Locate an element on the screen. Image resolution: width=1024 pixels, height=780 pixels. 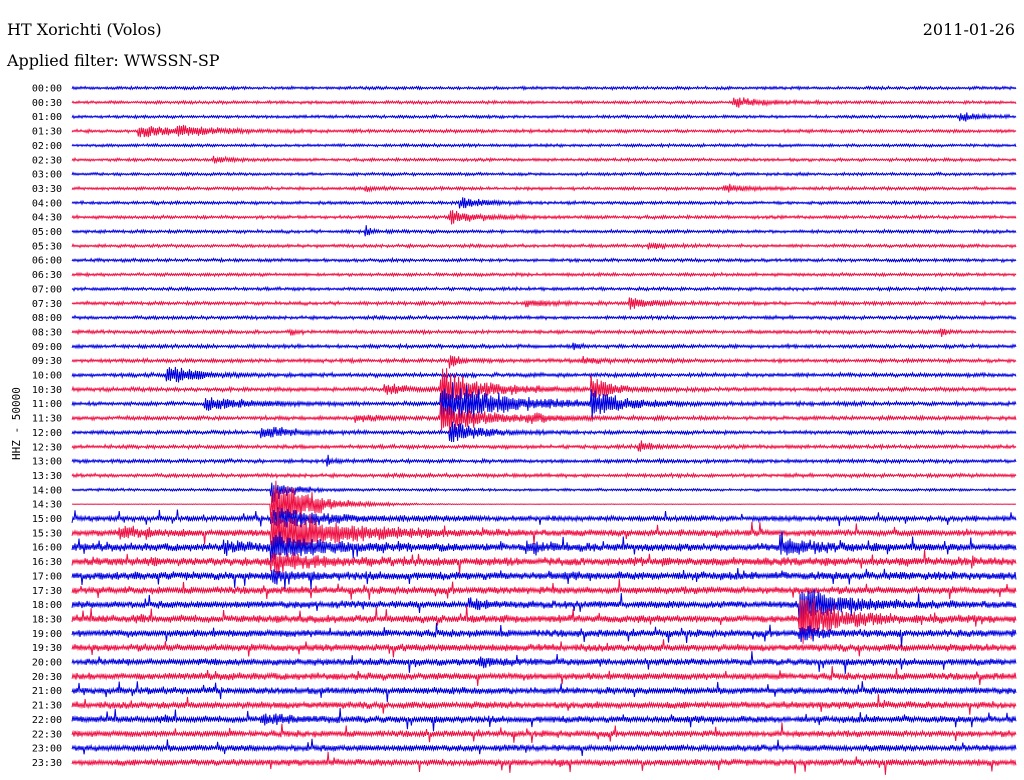
time-tick-label: 00:00 is located at coordinates (47, 89).